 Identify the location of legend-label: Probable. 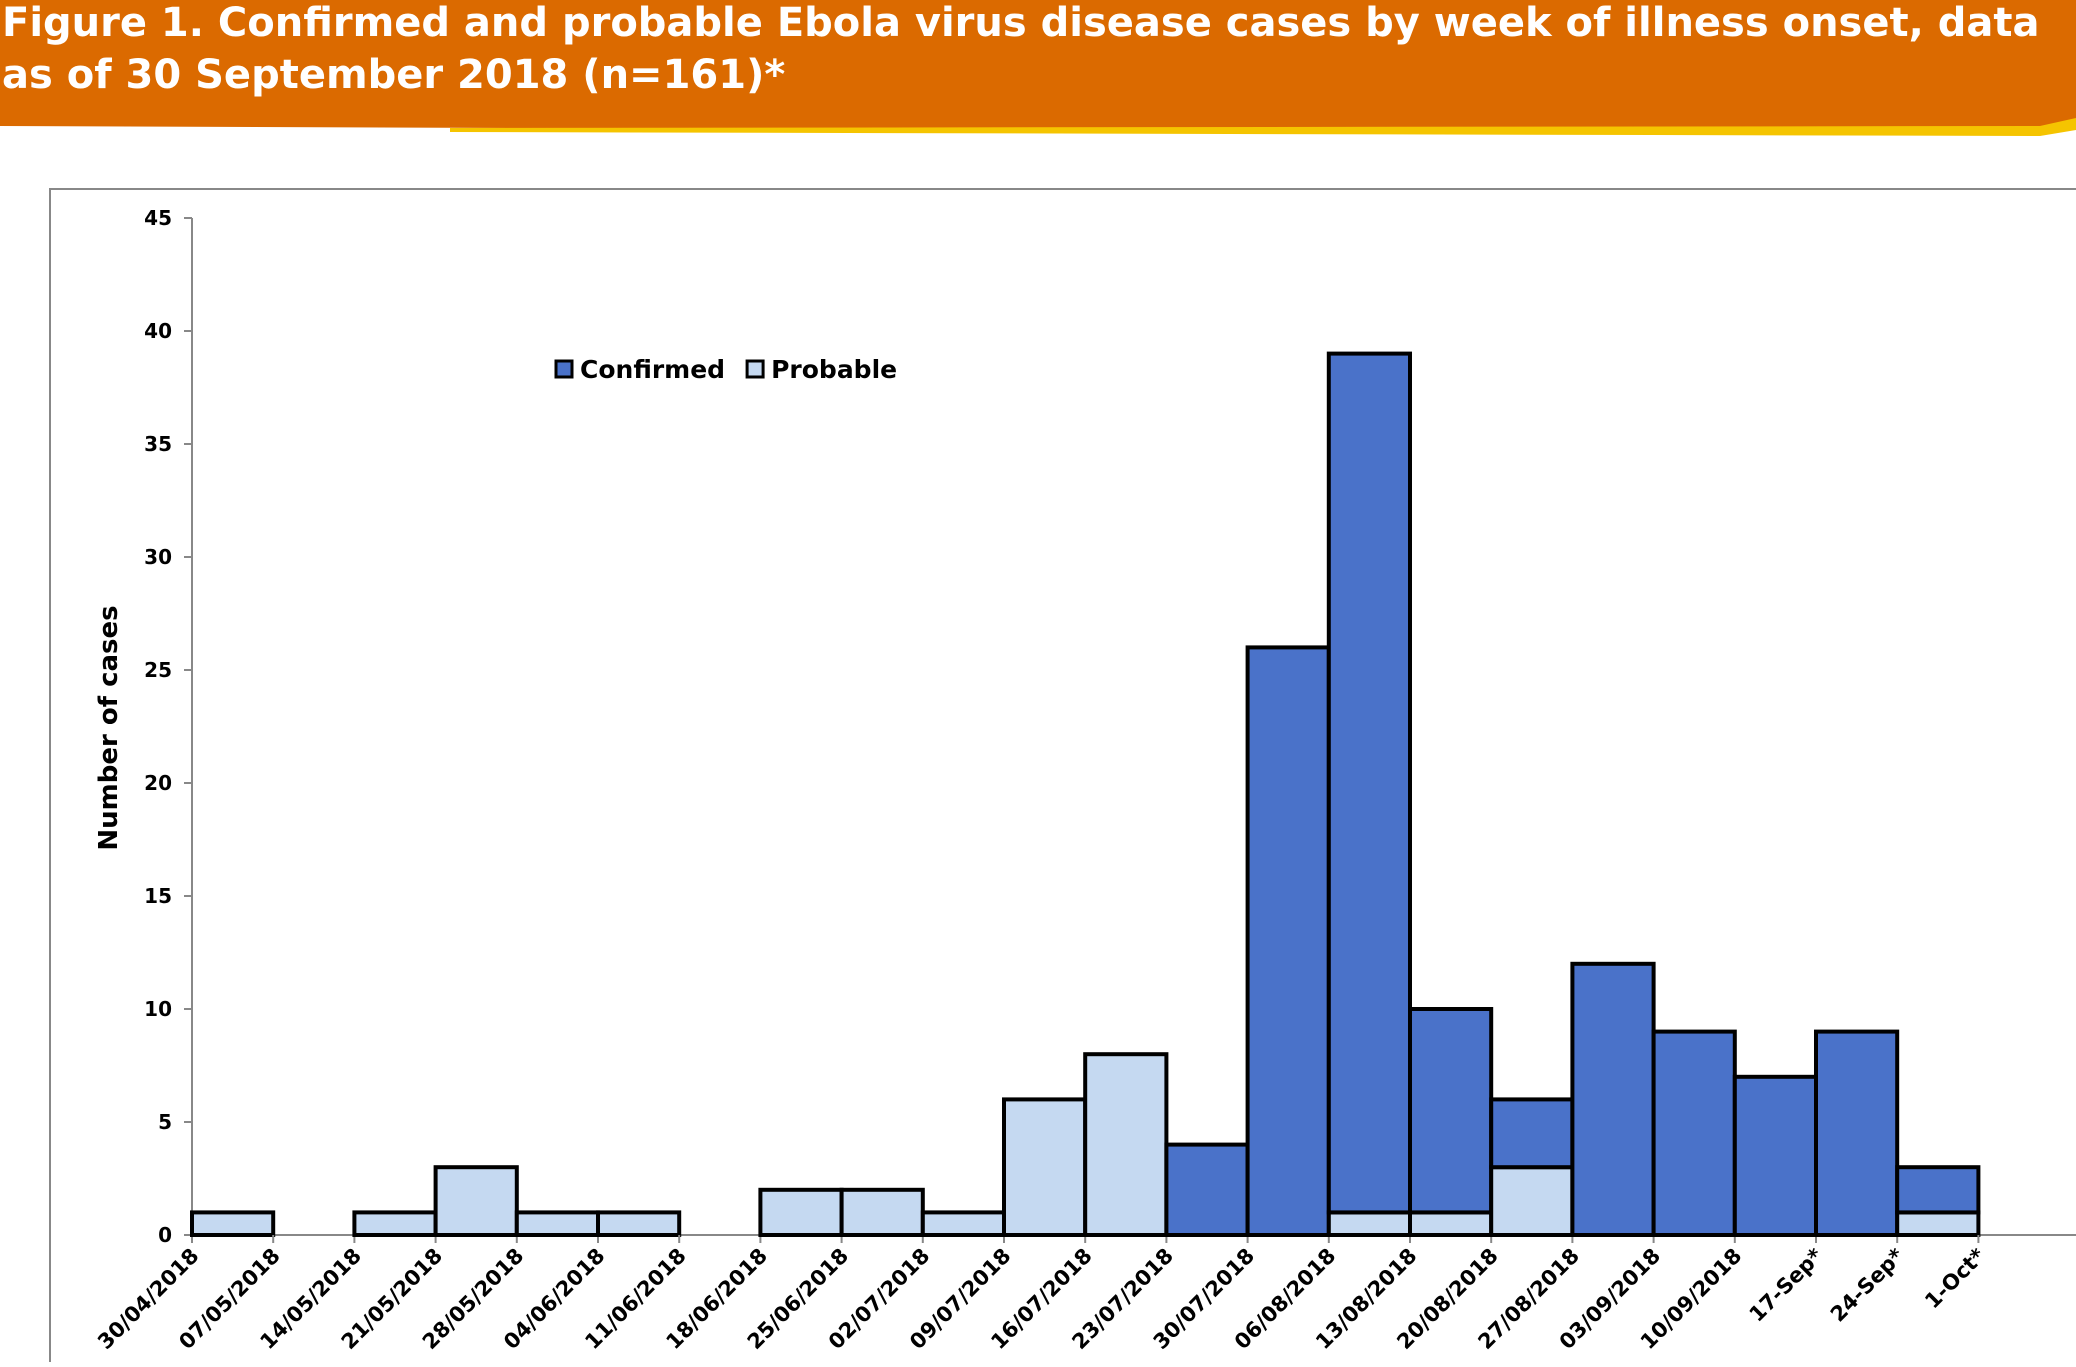
(834, 369).